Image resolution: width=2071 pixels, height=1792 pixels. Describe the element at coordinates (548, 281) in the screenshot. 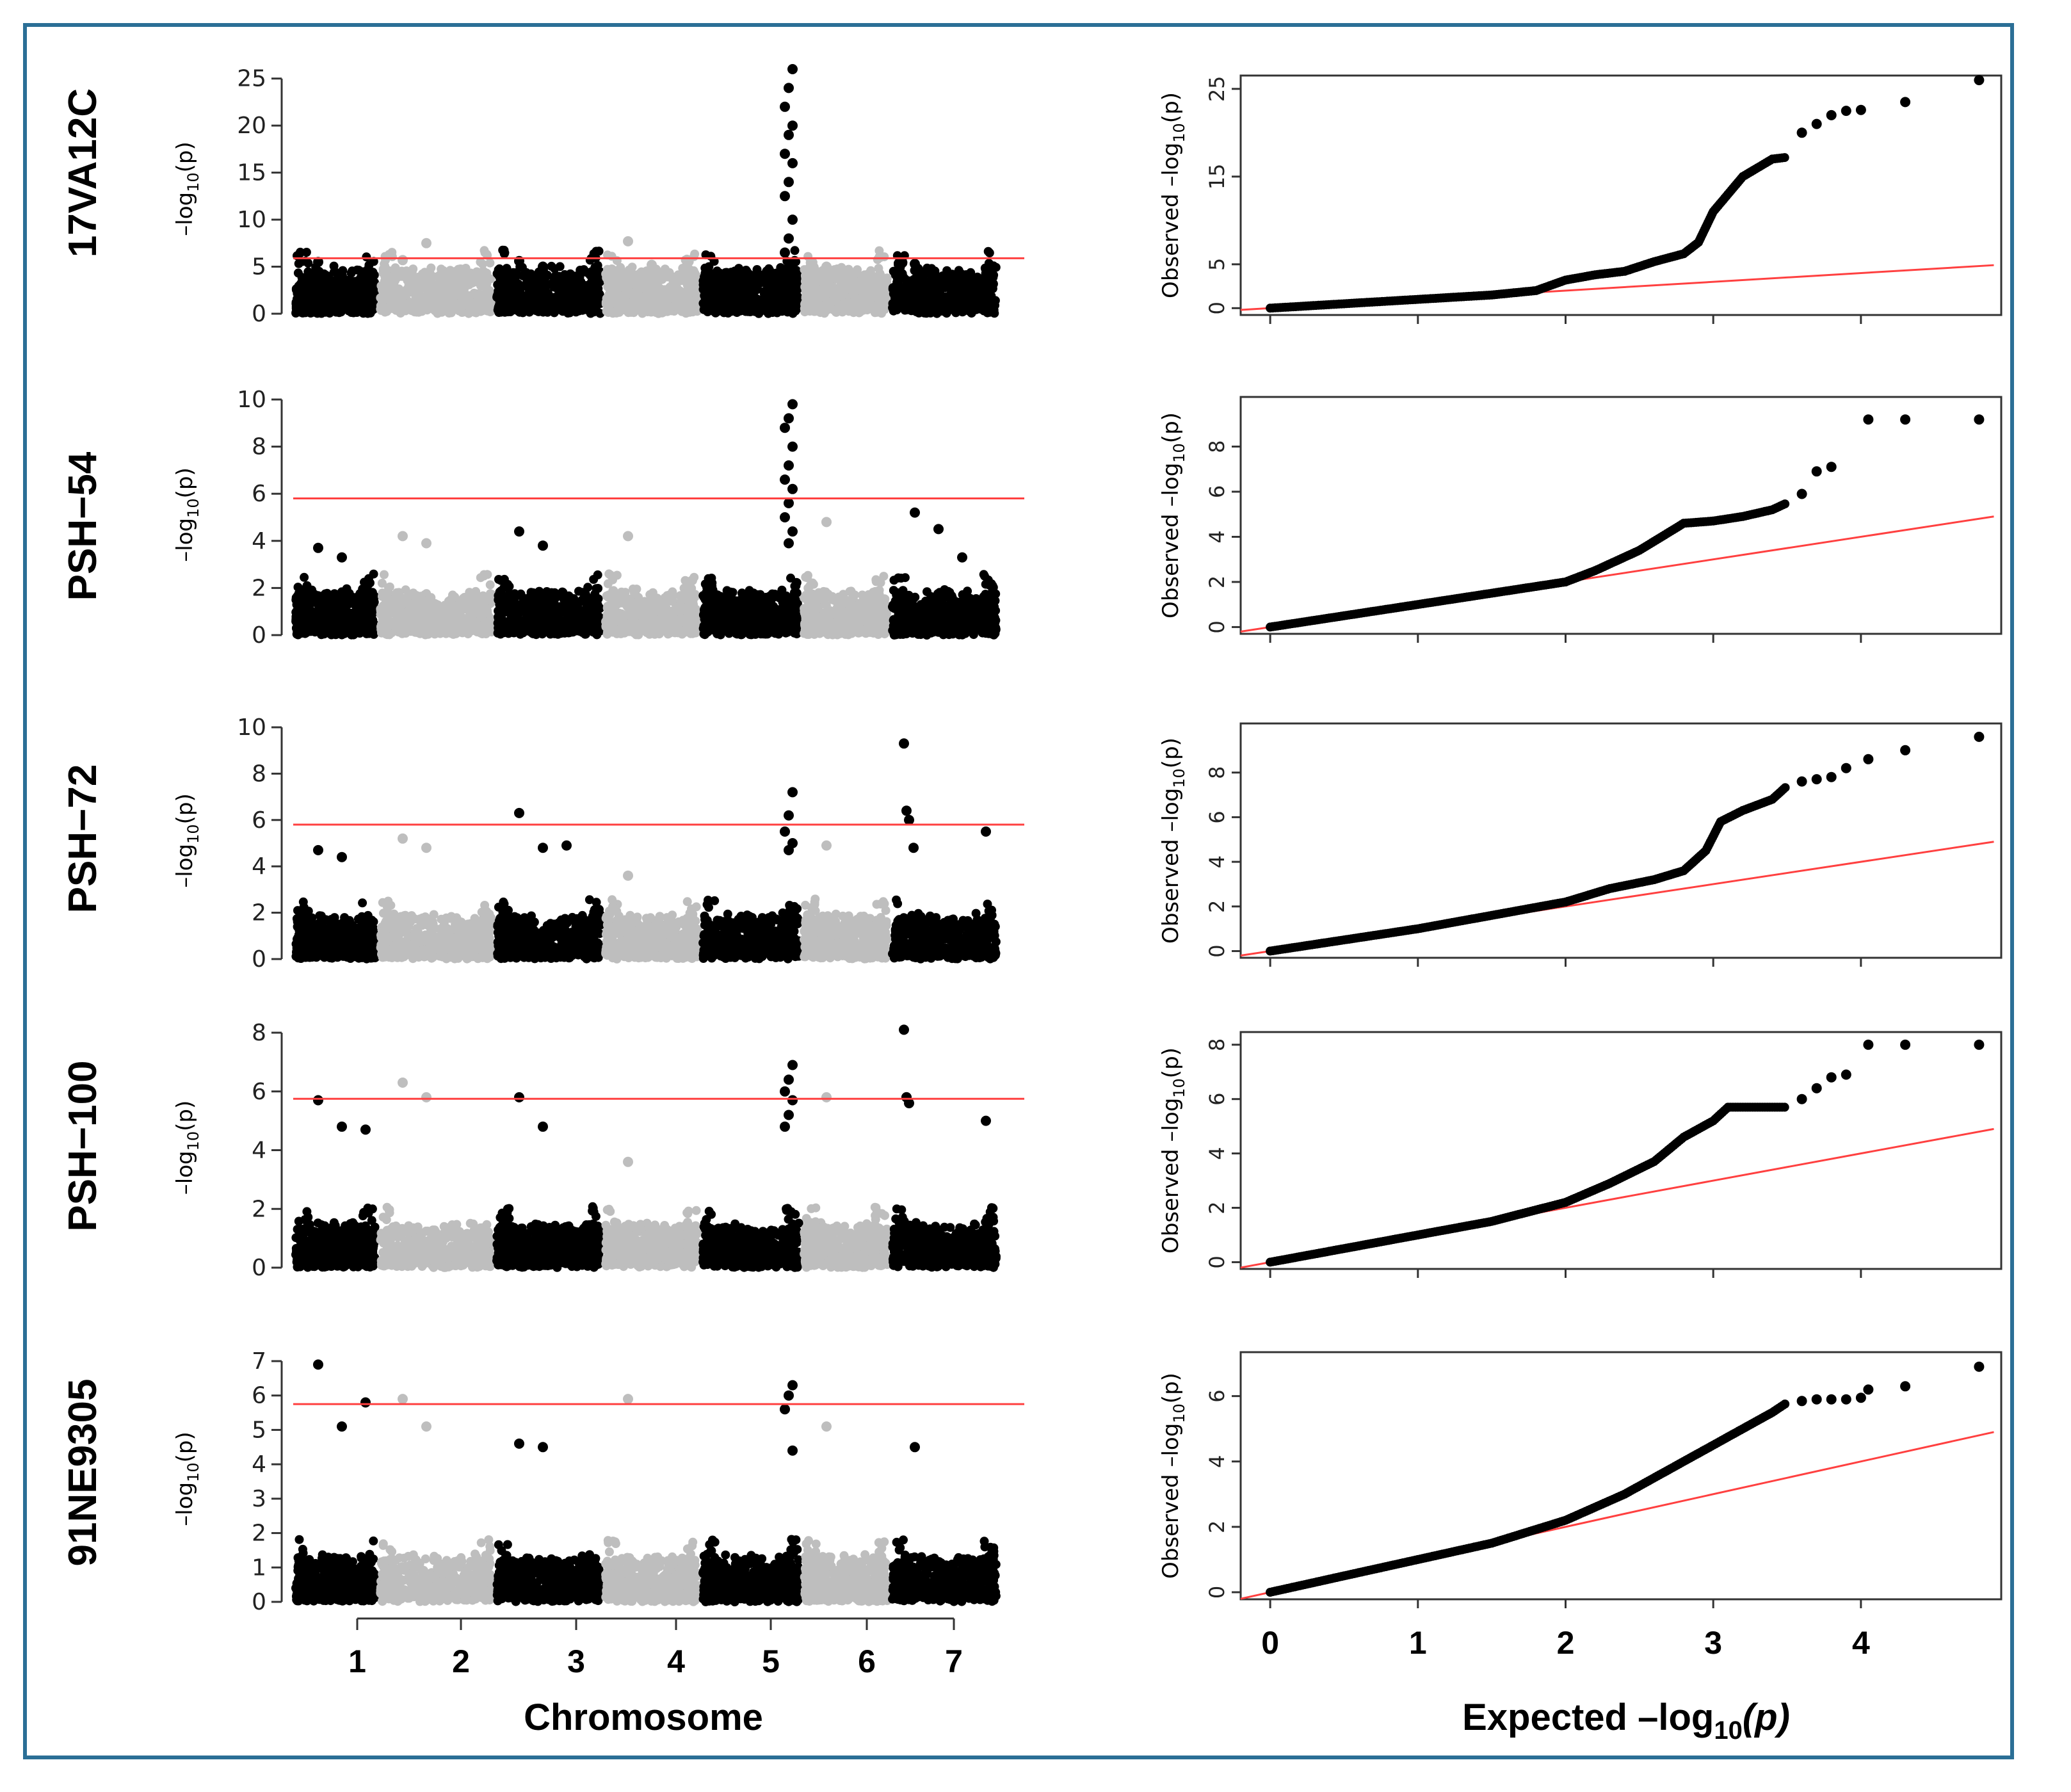

I see `chromosome-3-points` at that location.